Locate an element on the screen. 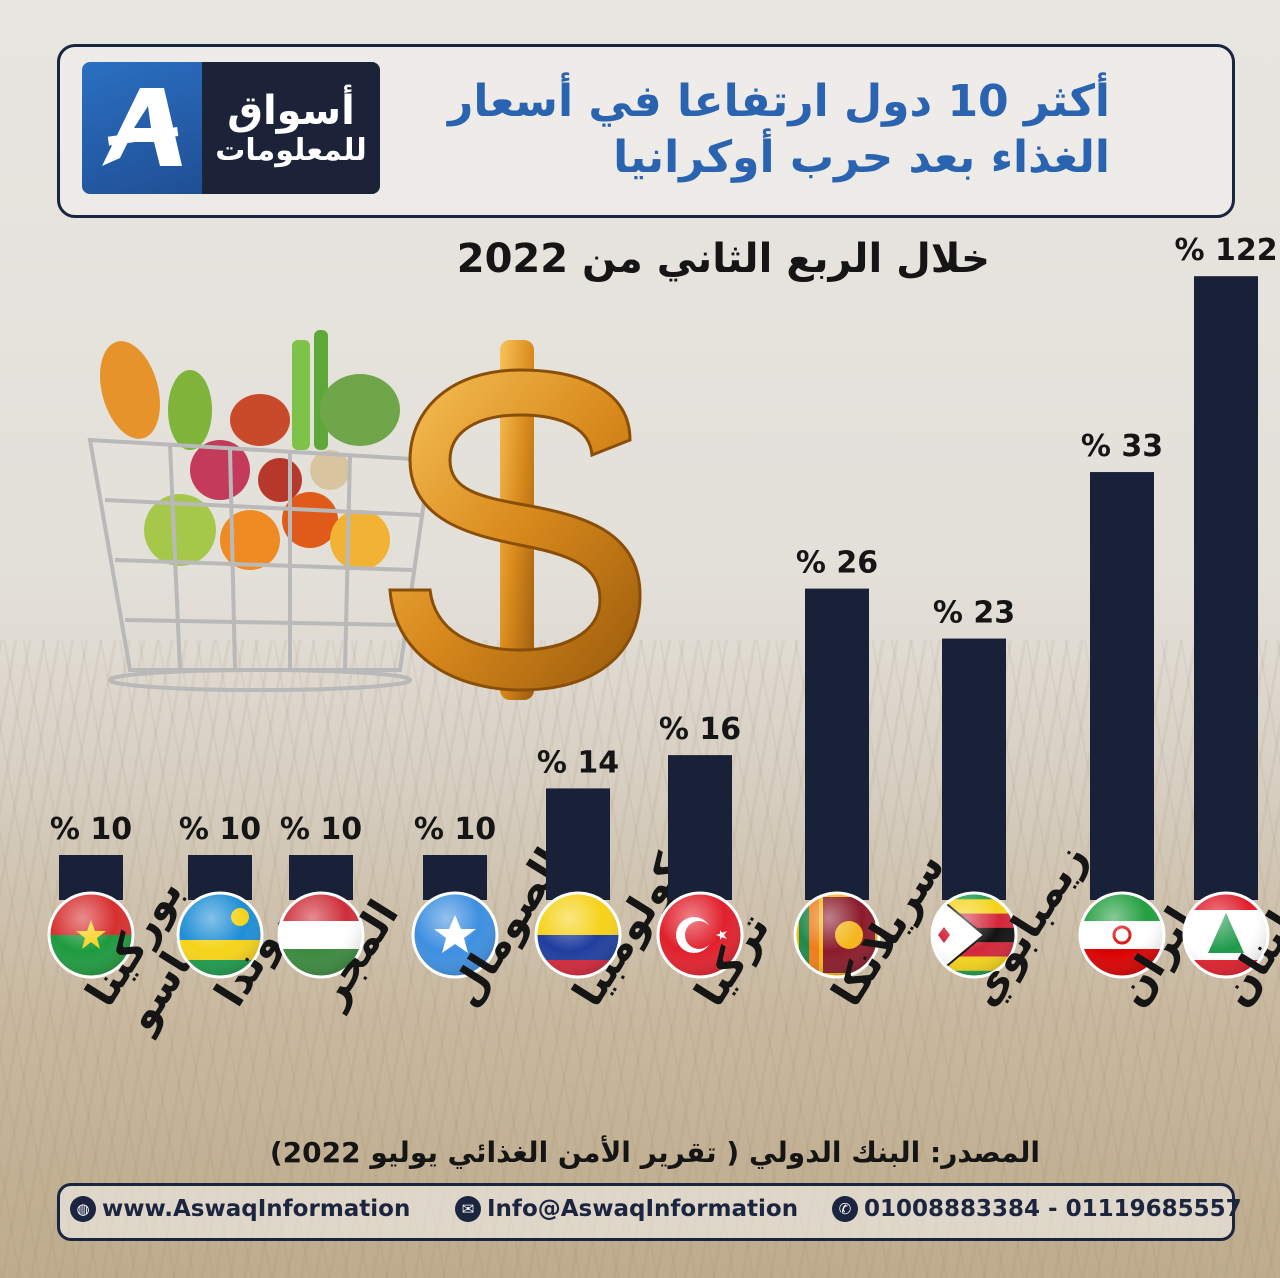  logo-line1: أسواق is located at coordinates (291, 110).